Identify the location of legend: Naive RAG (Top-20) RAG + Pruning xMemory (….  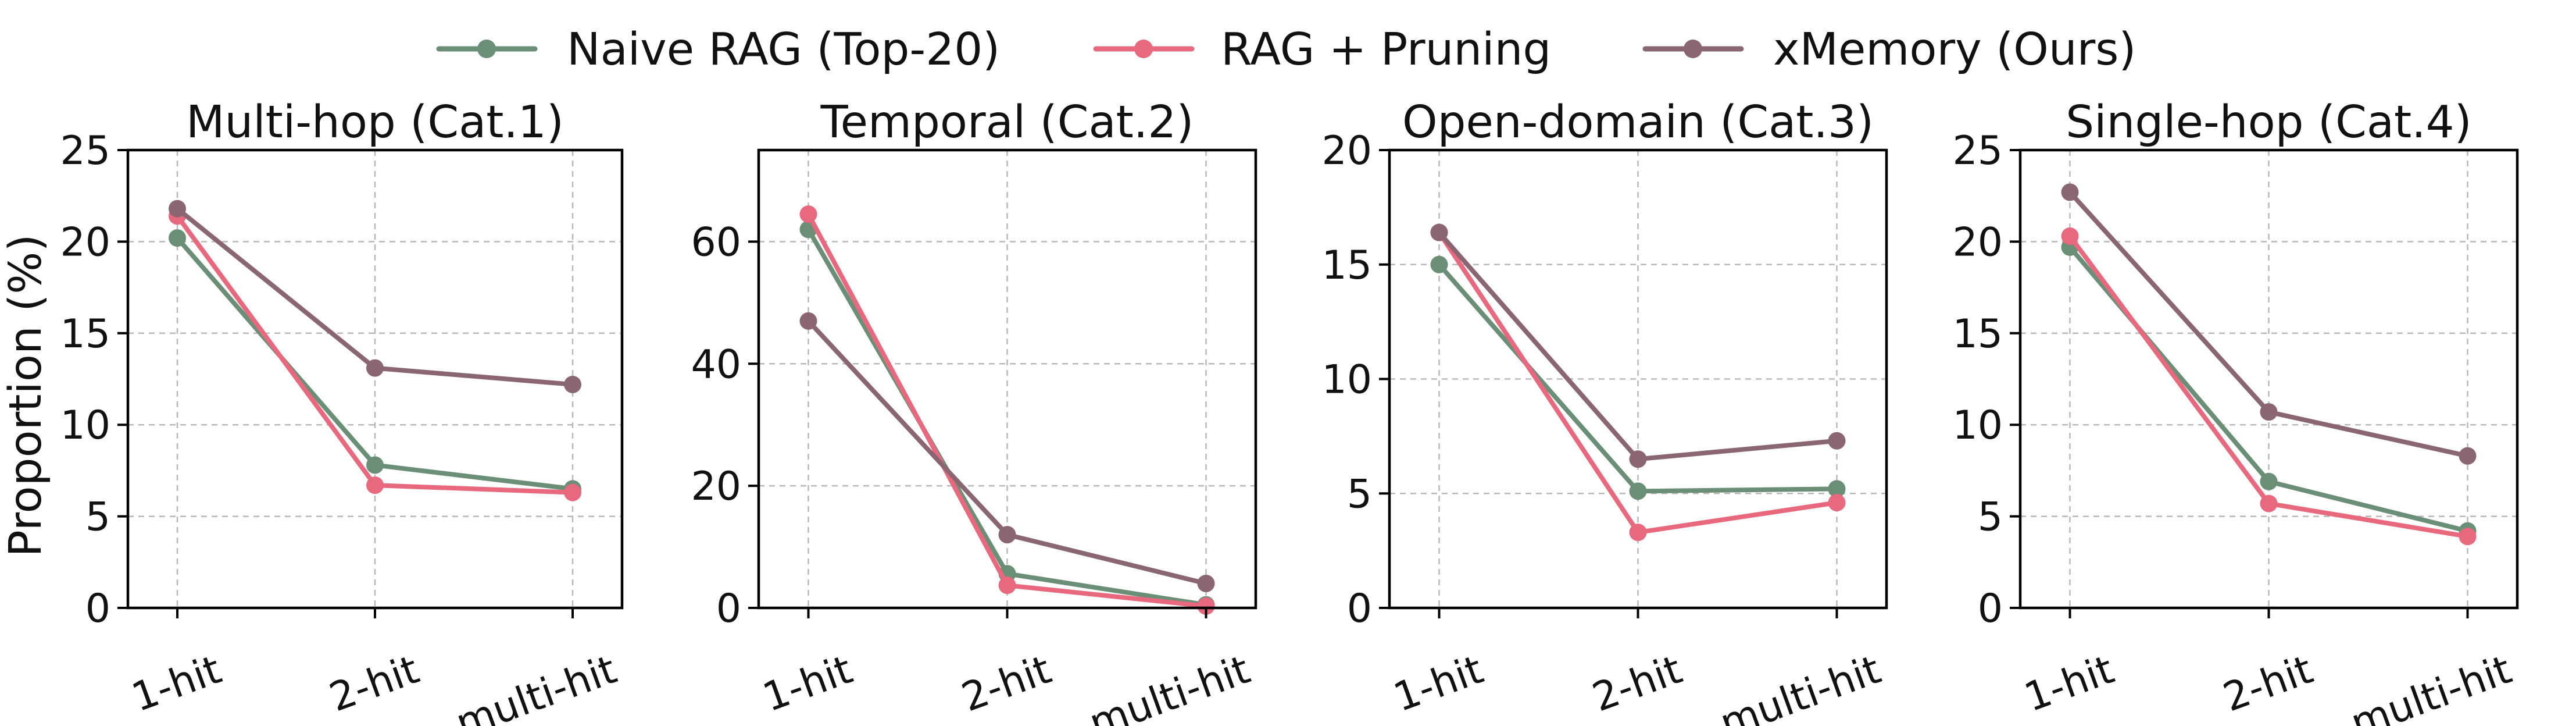
(1286, 50).